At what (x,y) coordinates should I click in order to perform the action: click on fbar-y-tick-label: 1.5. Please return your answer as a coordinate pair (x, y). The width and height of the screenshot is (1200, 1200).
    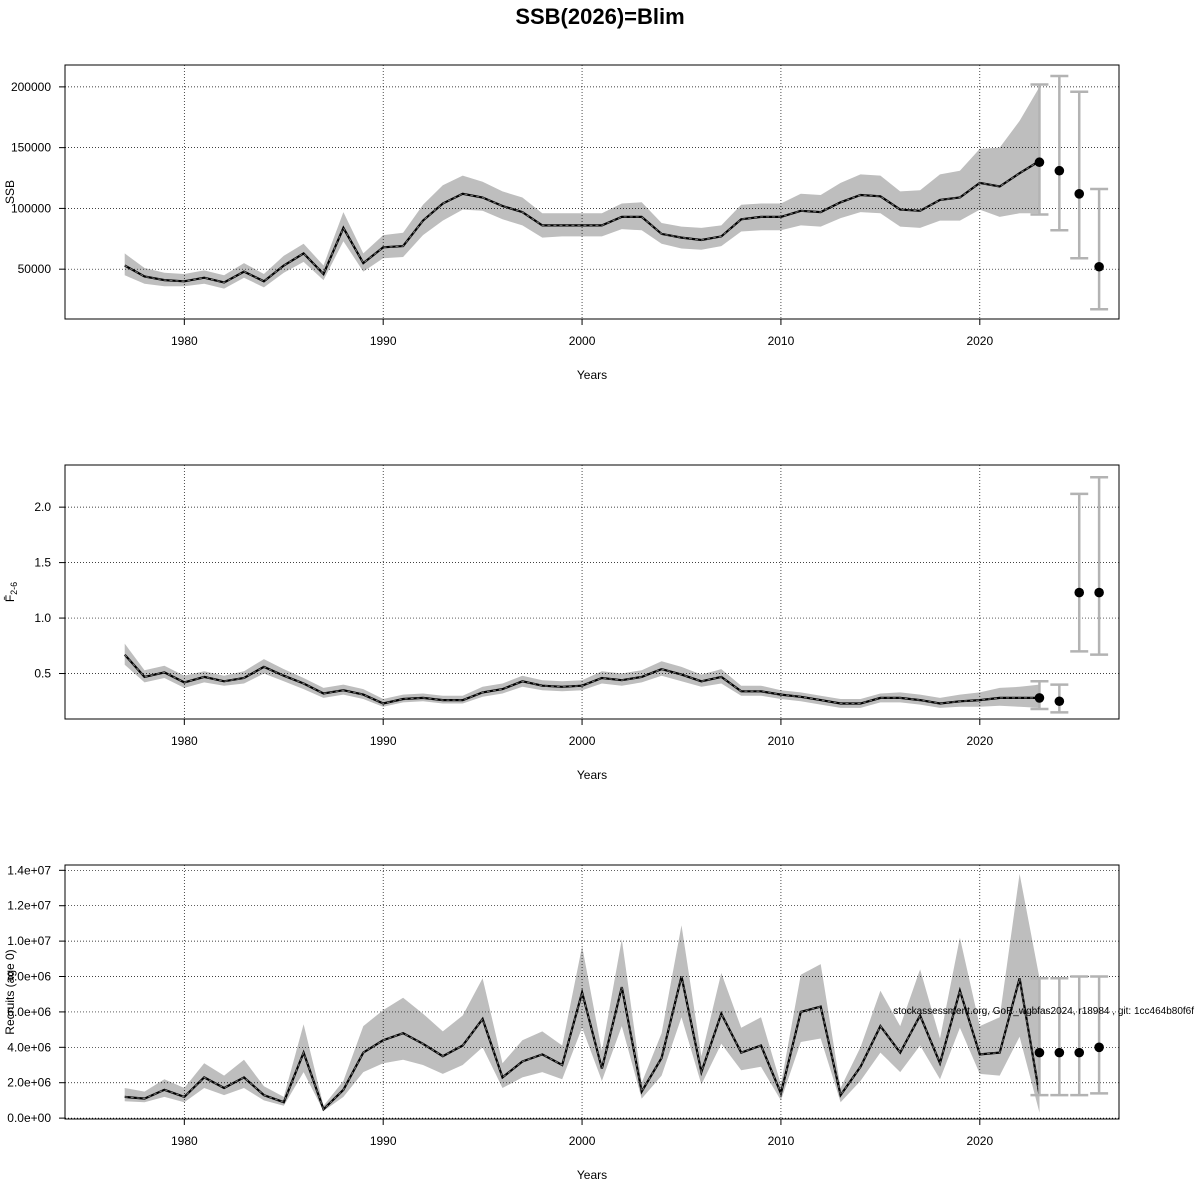
    Looking at the image, I should click on (42, 563).